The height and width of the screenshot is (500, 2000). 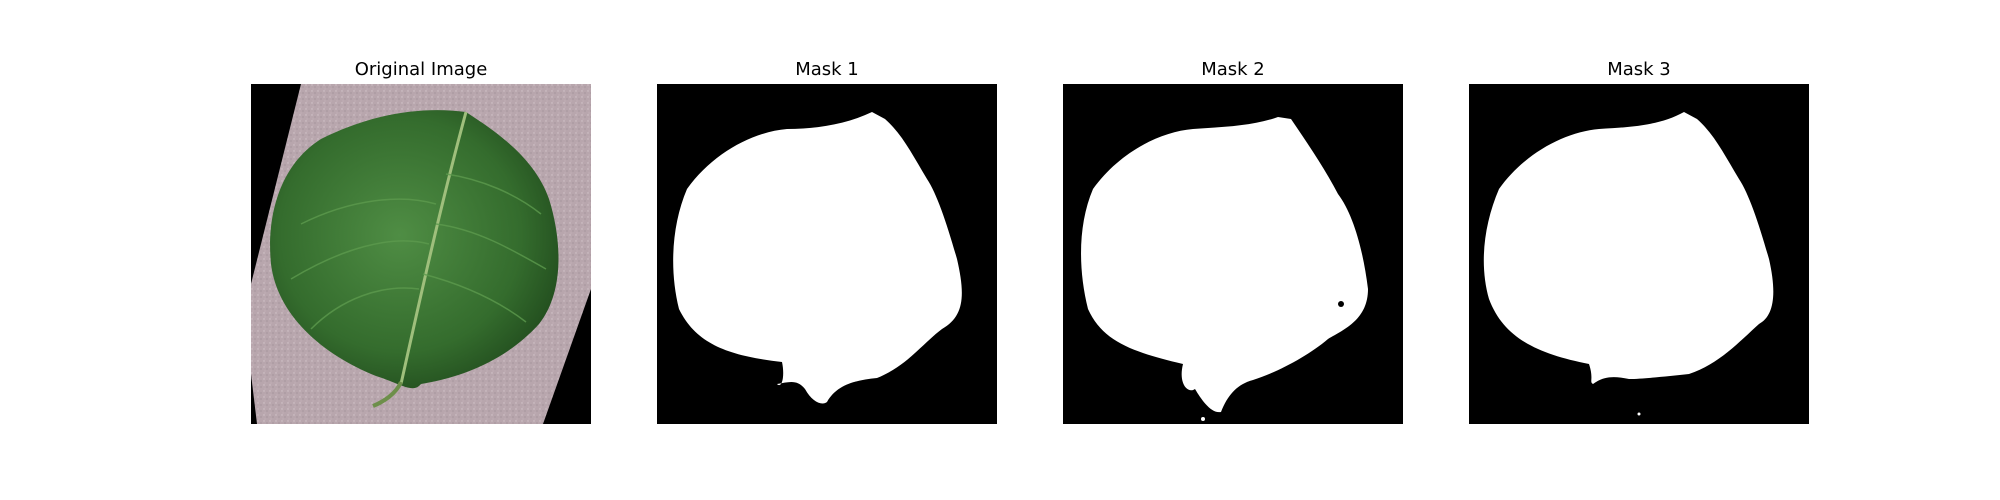 I want to click on panel-mask-1: Mask 1, so click(x=827, y=215).